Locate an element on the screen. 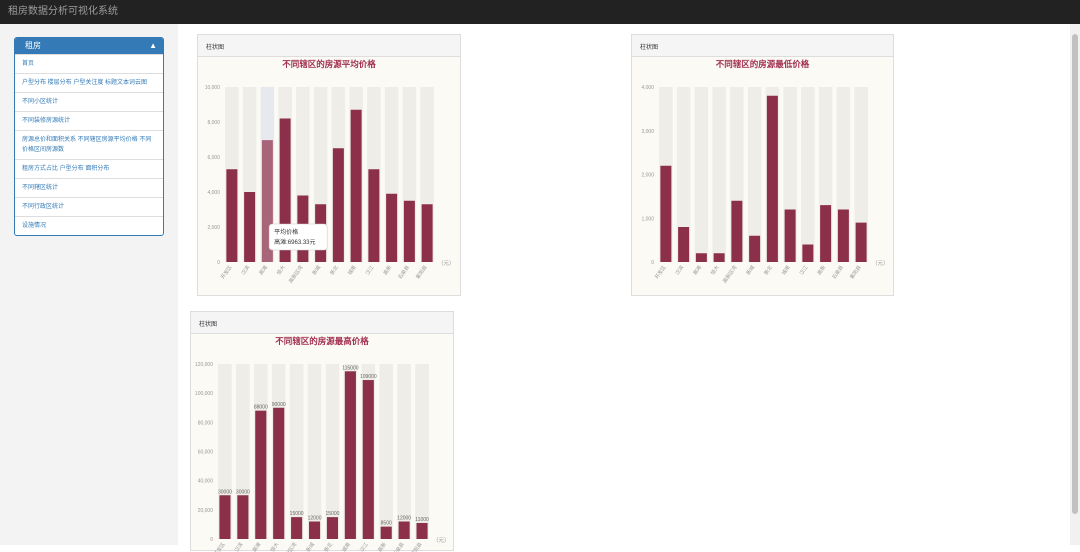 This screenshot has height=552, width=1080. data-label: 12000 is located at coordinates (404, 519).